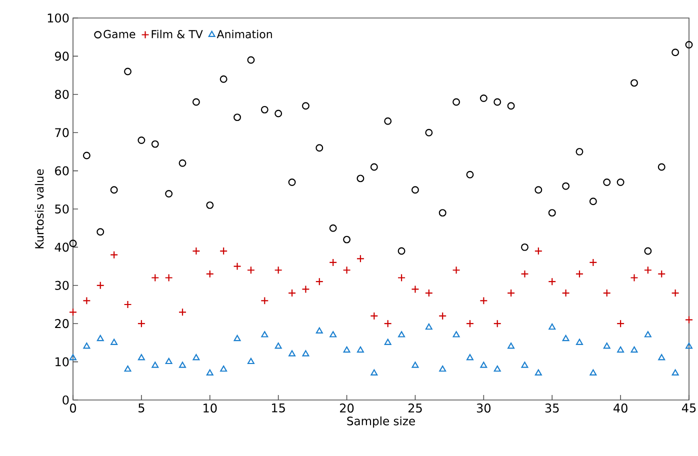  What do you see at coordinates (58, 18) in the screenshot?
I see `y-tick-label: 100` at bounding box center [58, 18].